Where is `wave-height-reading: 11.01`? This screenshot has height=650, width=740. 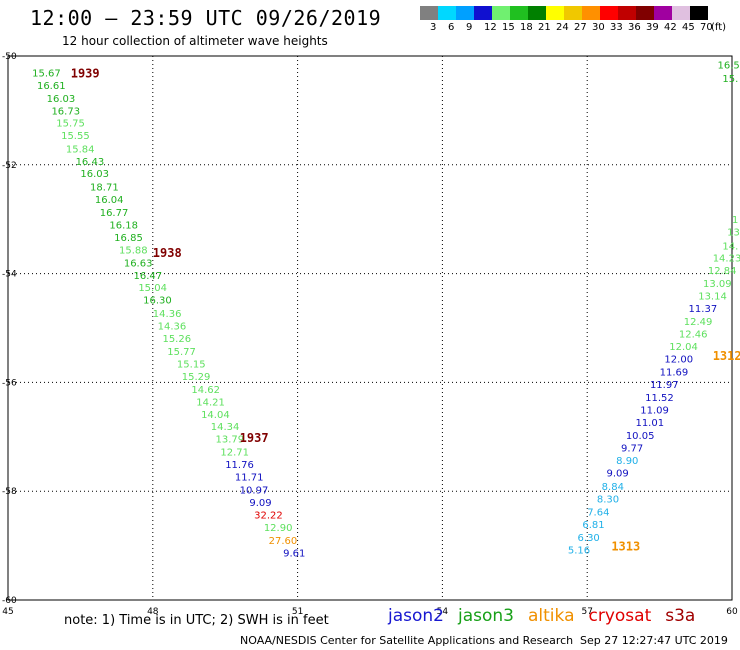
wave-height-reading: 11.01 is located at coordinates (649, 423).